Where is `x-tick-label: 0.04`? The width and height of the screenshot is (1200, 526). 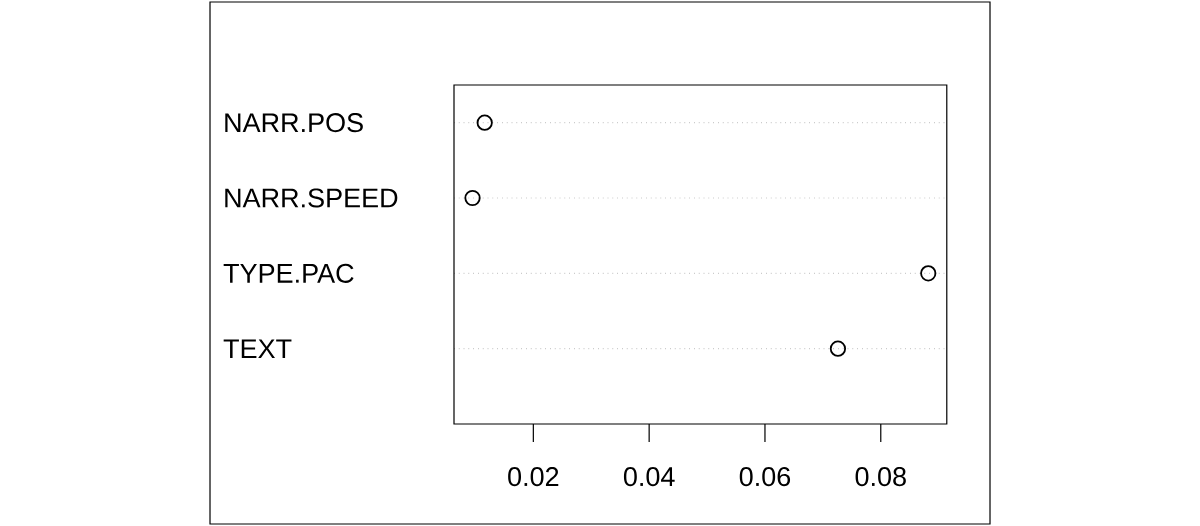 x-tick-label: 0.04 is located at coordinates (649, 477).